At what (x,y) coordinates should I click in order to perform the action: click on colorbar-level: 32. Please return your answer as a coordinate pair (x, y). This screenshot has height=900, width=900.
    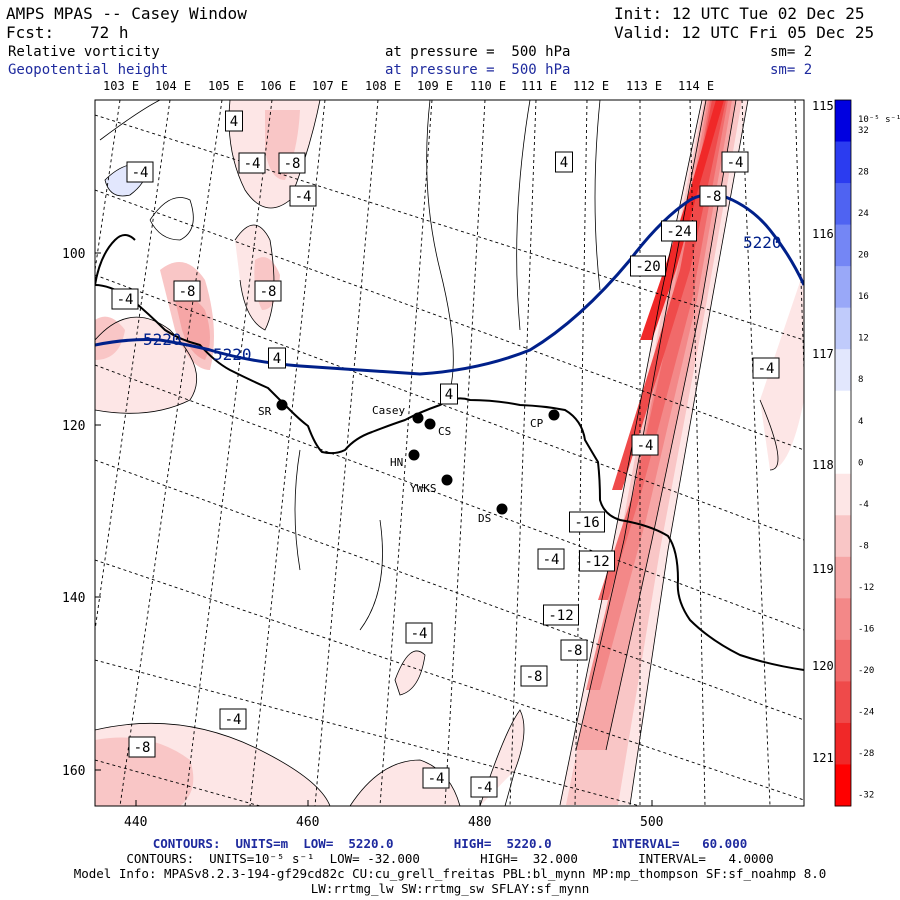
    Looking at the image, I should click on (863, 131).